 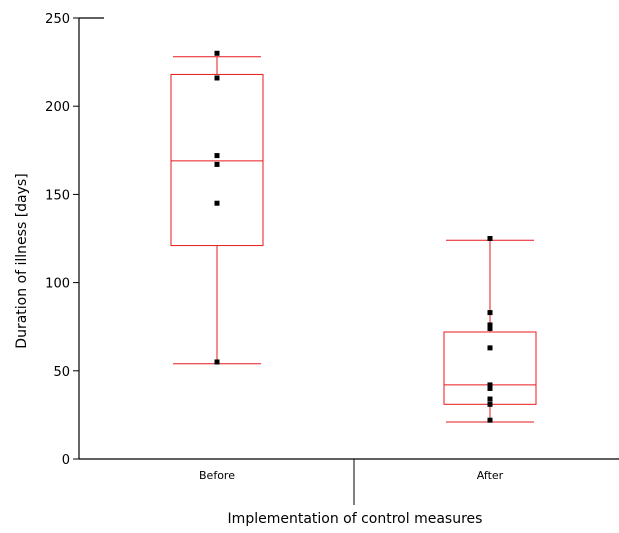 I want to click on x-axis-title: Implementation of control measures, so click(x=355, y=519).